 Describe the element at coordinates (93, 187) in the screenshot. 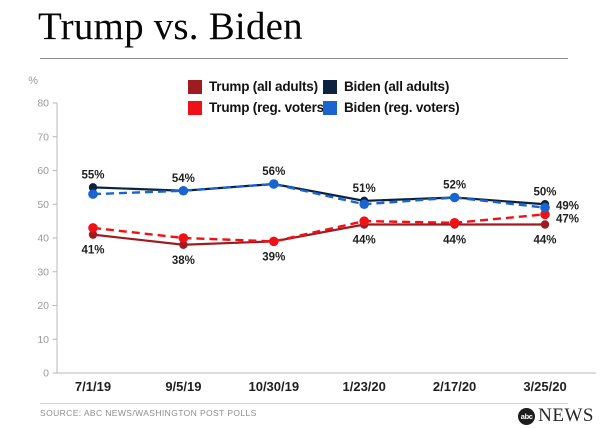

I see `data-point-biden-all-adults` at that location.